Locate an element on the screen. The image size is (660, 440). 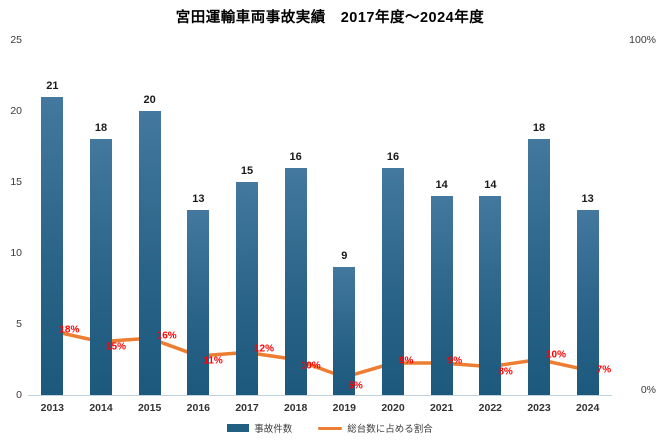
legend-item-line: 総台数に占める割合 is located at coordinates (375, 428).